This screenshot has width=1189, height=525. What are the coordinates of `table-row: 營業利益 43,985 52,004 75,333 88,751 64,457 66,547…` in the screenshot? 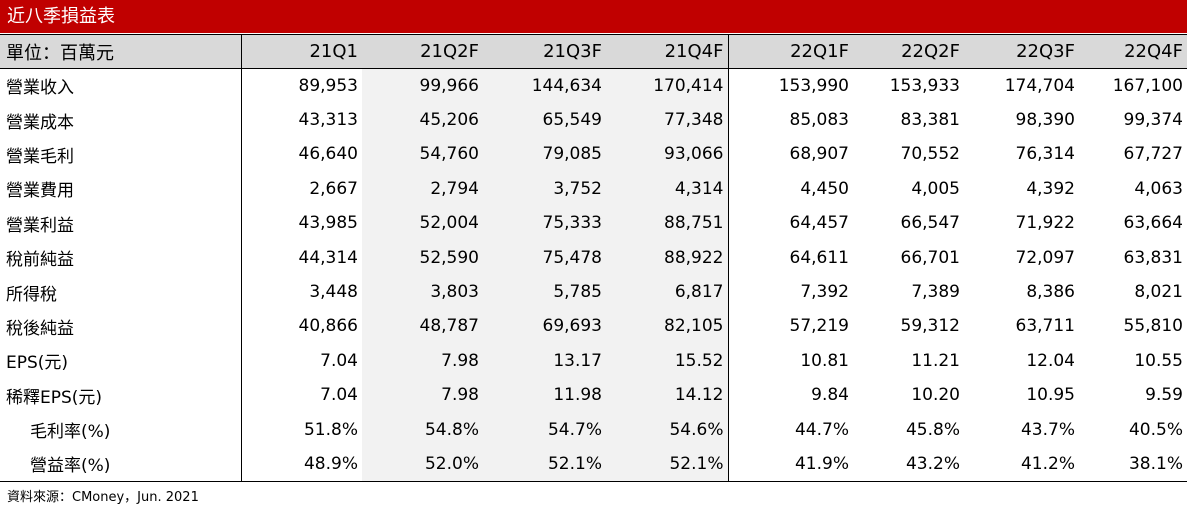 It's located at (593, 223).